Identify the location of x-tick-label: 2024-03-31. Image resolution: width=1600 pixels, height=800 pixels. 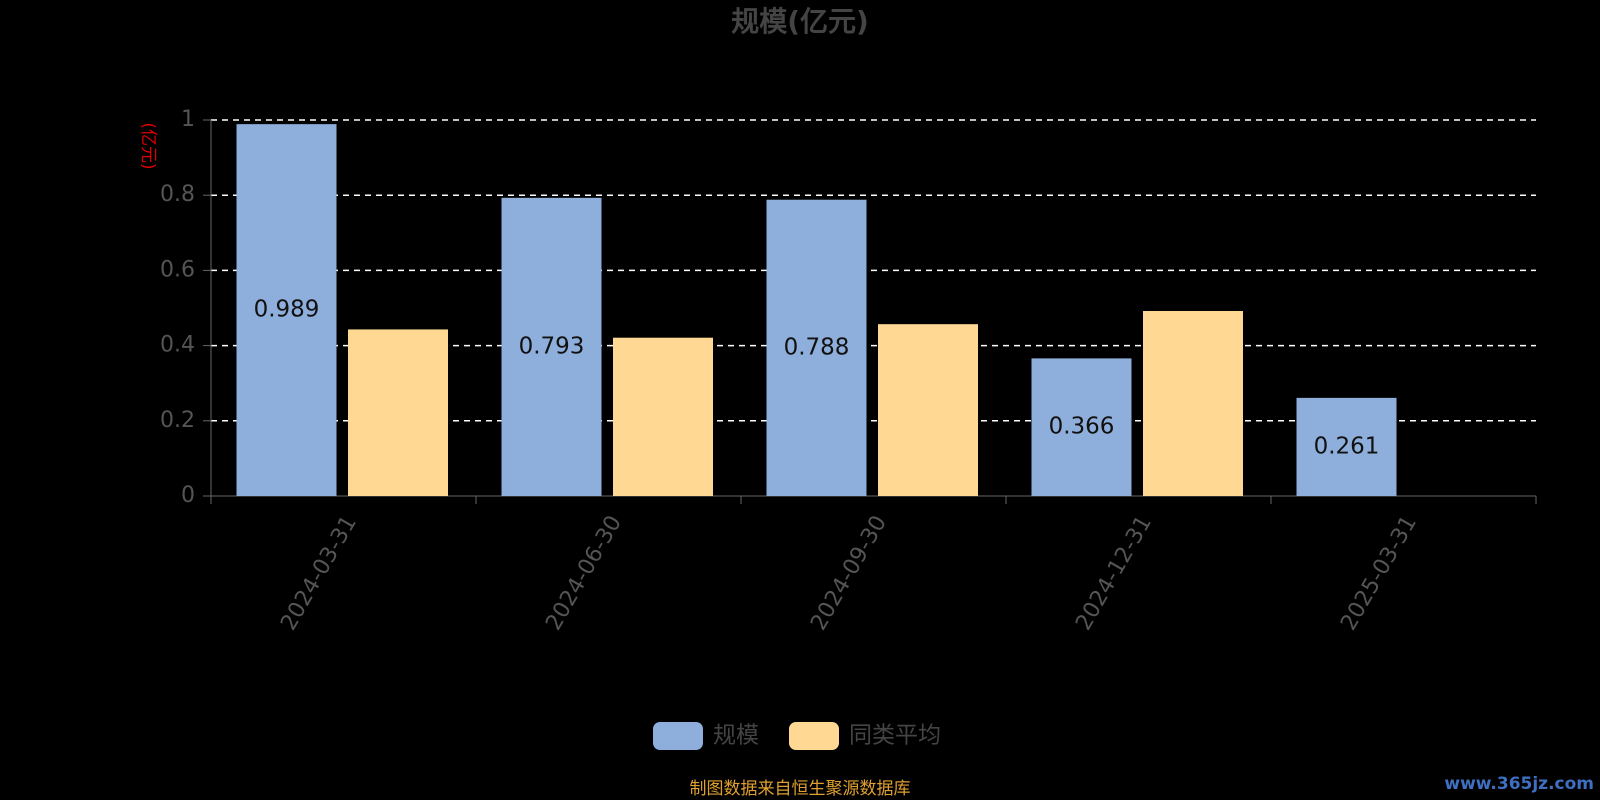
(319, 573).